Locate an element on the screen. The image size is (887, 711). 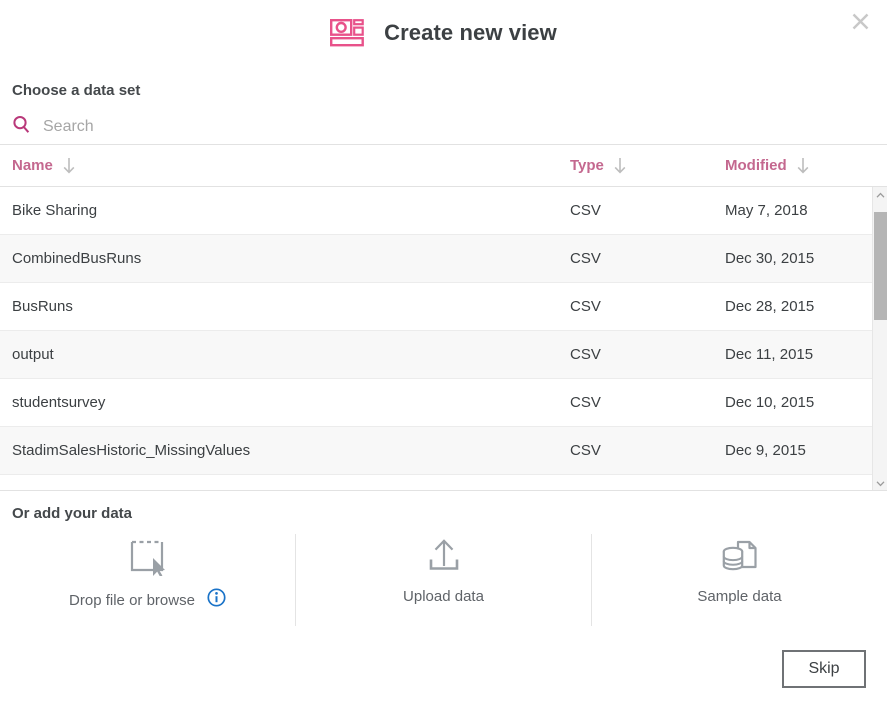
sample-data-option: Sample data is located at coordinates (739, 580).